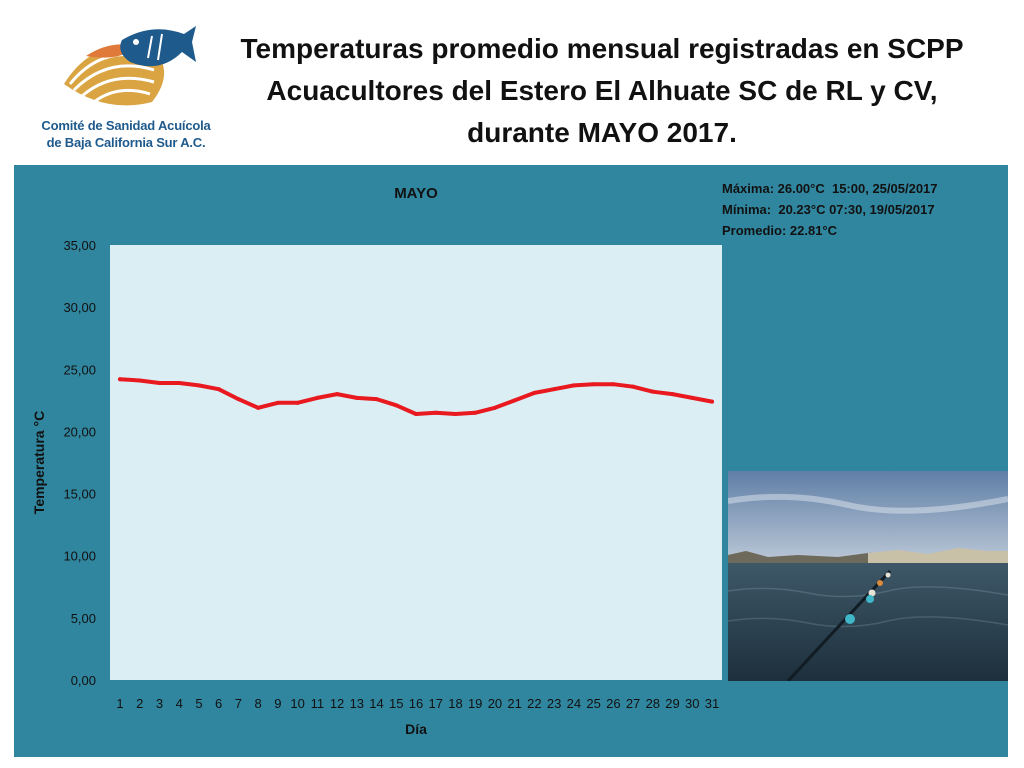  Describe the element at coordinates (475, 703) in the screenshot. I see `x-tick-label: 19` at that location.